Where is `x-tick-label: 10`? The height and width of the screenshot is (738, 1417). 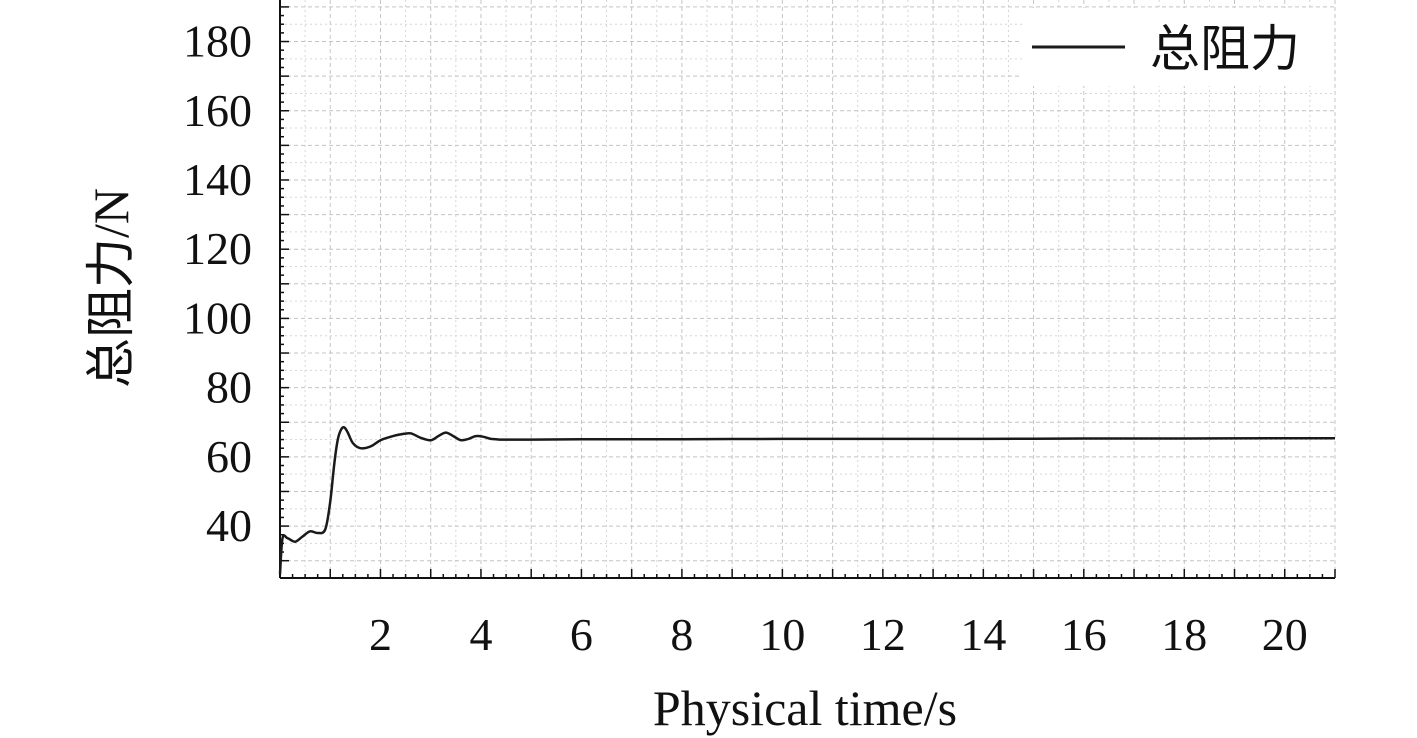
x-tick-label: 10 is located at coordinates (782, 634).